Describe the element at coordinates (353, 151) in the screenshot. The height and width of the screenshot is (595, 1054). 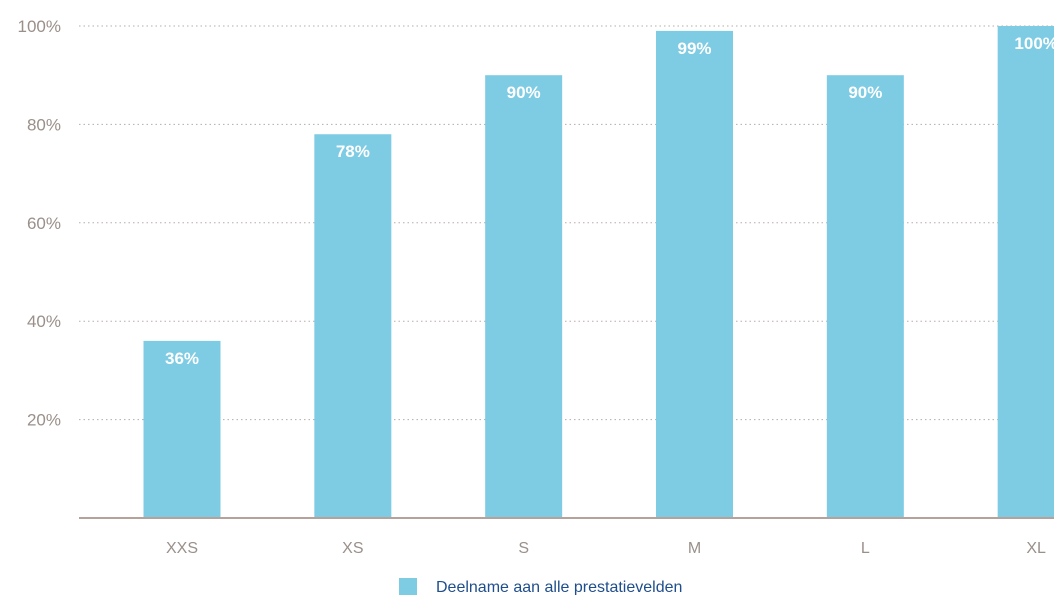
I see `bar-value-label: 78%` at that location.